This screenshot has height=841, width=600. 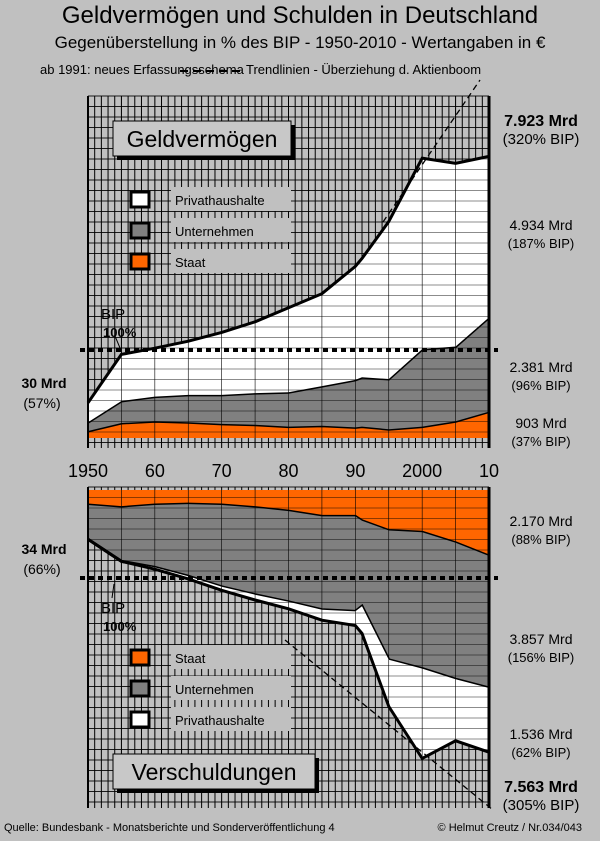 What do you see at coordinates (541, 657) in the screenshot?
I see `debts-end-corporate-percent: (156% BIP)` at bounding box center [541, 657].